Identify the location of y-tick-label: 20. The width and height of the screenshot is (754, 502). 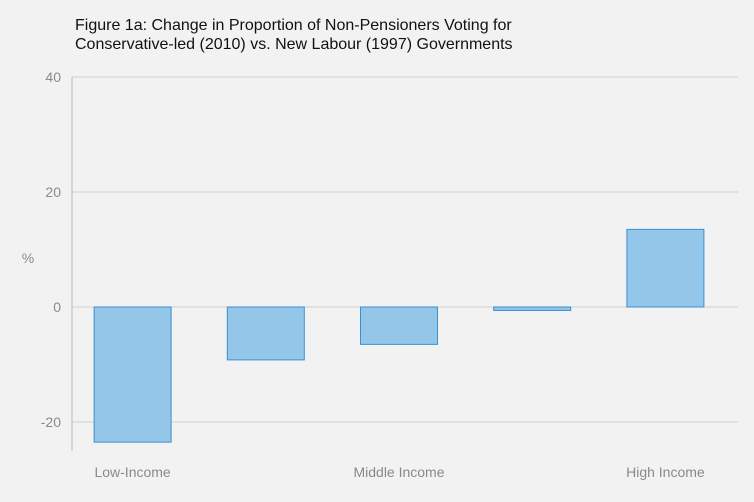
(53, 192).